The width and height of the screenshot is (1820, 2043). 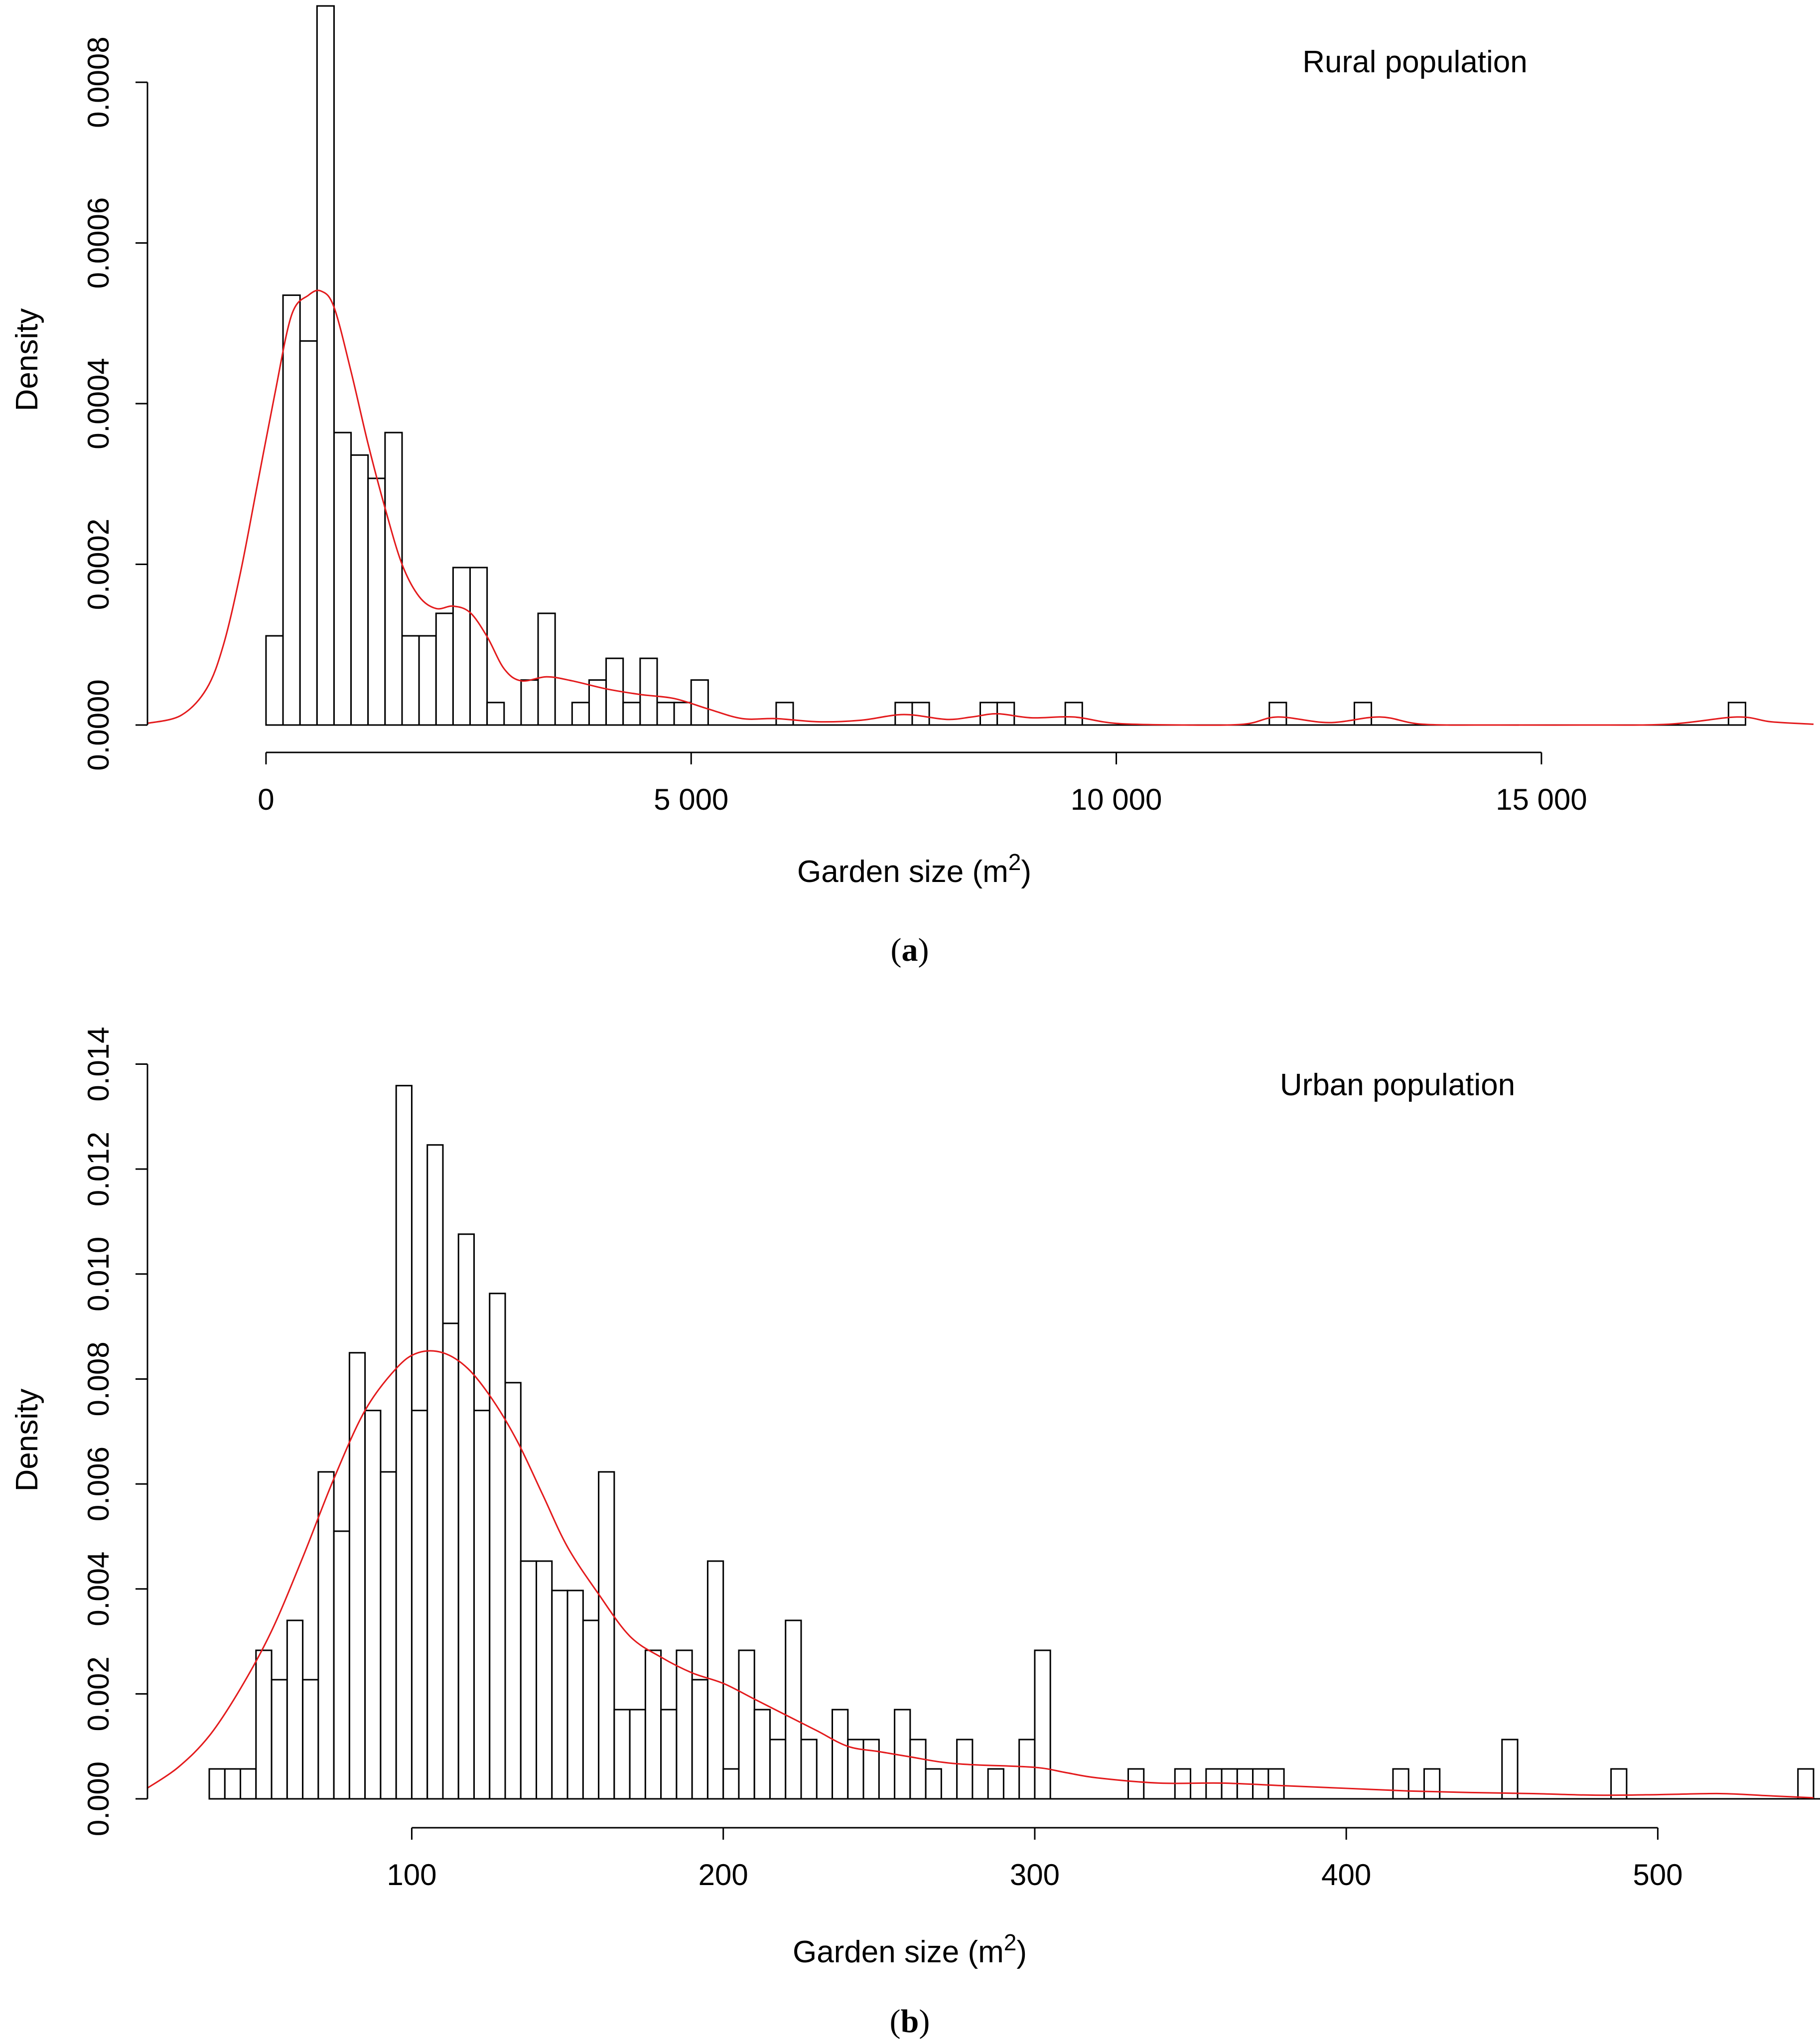 What do you see at coordinates (98, 82) in the screenshot?
I see `y-tick-label: 0.0008` at bounding box center [98, 82].